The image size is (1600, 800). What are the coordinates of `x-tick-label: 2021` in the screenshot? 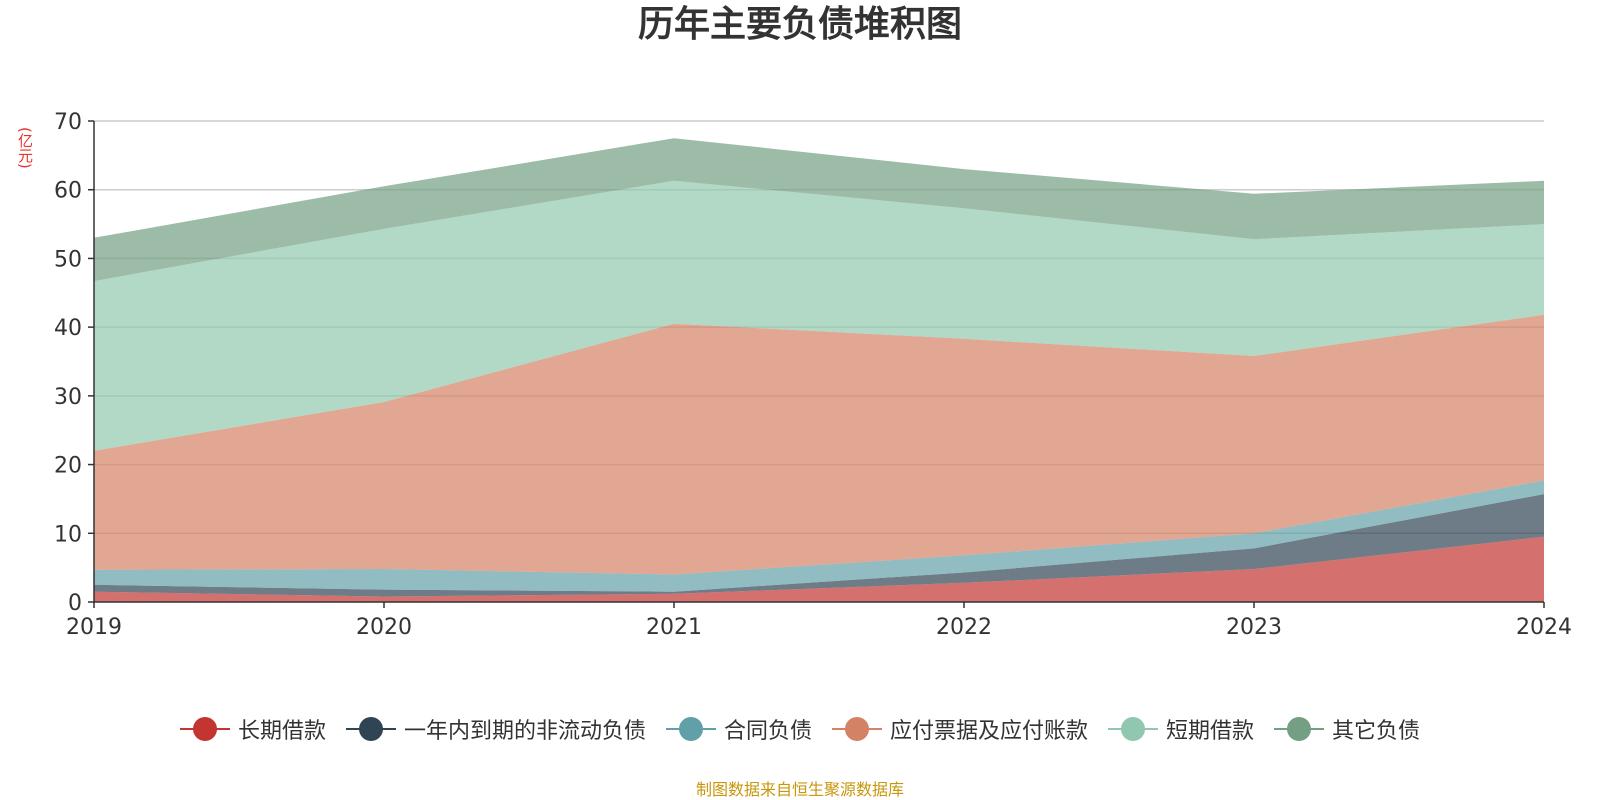 It's located at (674, 627).